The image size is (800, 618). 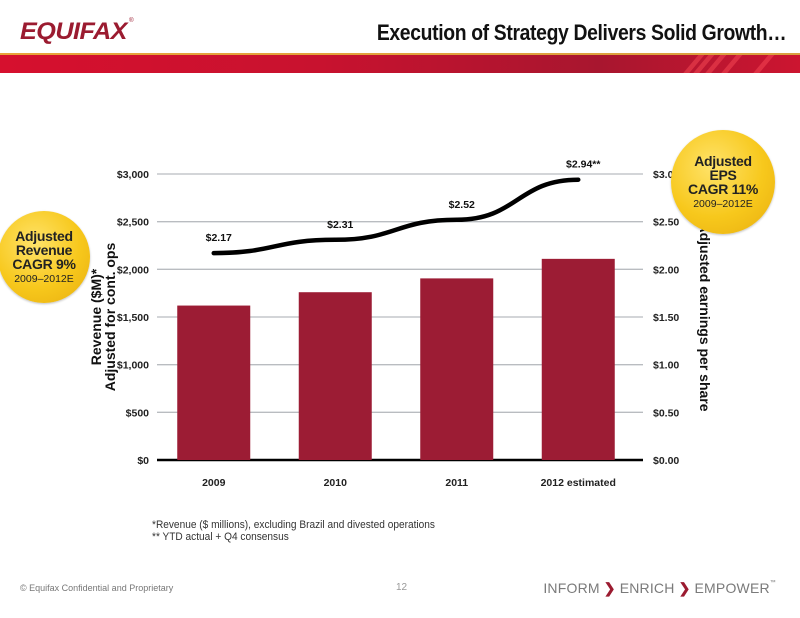 I want to click on left-tick-label: $1,000, so click(x=133, y=366).